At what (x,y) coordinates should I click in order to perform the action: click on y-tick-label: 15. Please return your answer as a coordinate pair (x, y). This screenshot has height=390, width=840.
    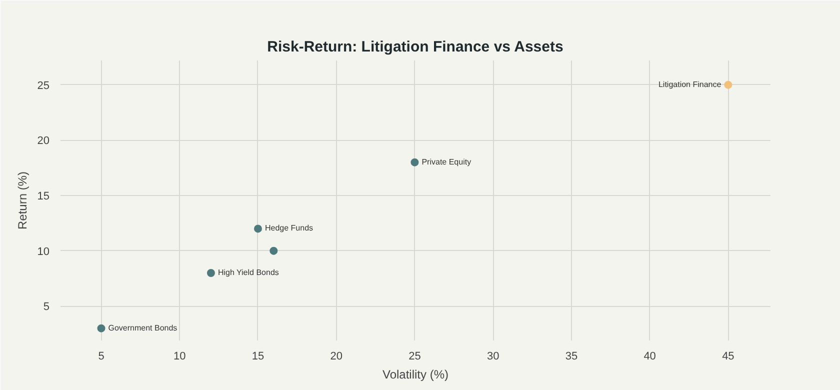
    Looking at the image, I should click on (43, 196).